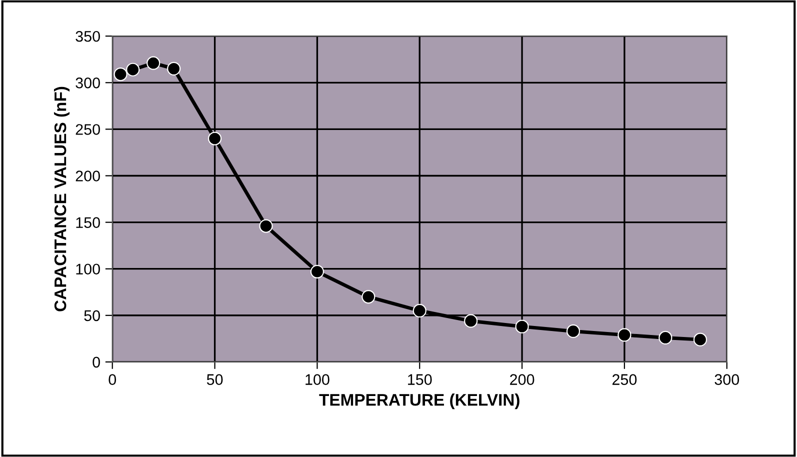 Image resolution: width=797 pixels, height=457 pixels. I want to click on y-tick-label: 200, so click(88, 176).